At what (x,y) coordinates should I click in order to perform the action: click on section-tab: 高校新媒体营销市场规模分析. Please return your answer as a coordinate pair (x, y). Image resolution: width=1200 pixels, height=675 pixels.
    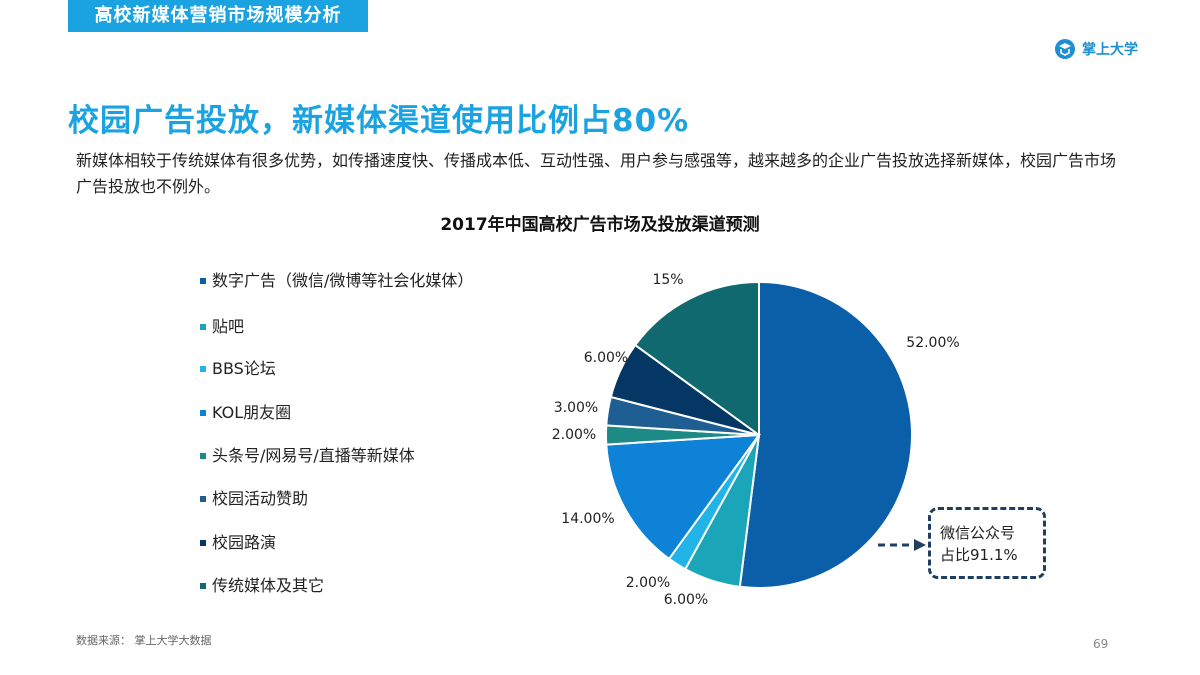
    Looking at the image, I should click on (218, 16).